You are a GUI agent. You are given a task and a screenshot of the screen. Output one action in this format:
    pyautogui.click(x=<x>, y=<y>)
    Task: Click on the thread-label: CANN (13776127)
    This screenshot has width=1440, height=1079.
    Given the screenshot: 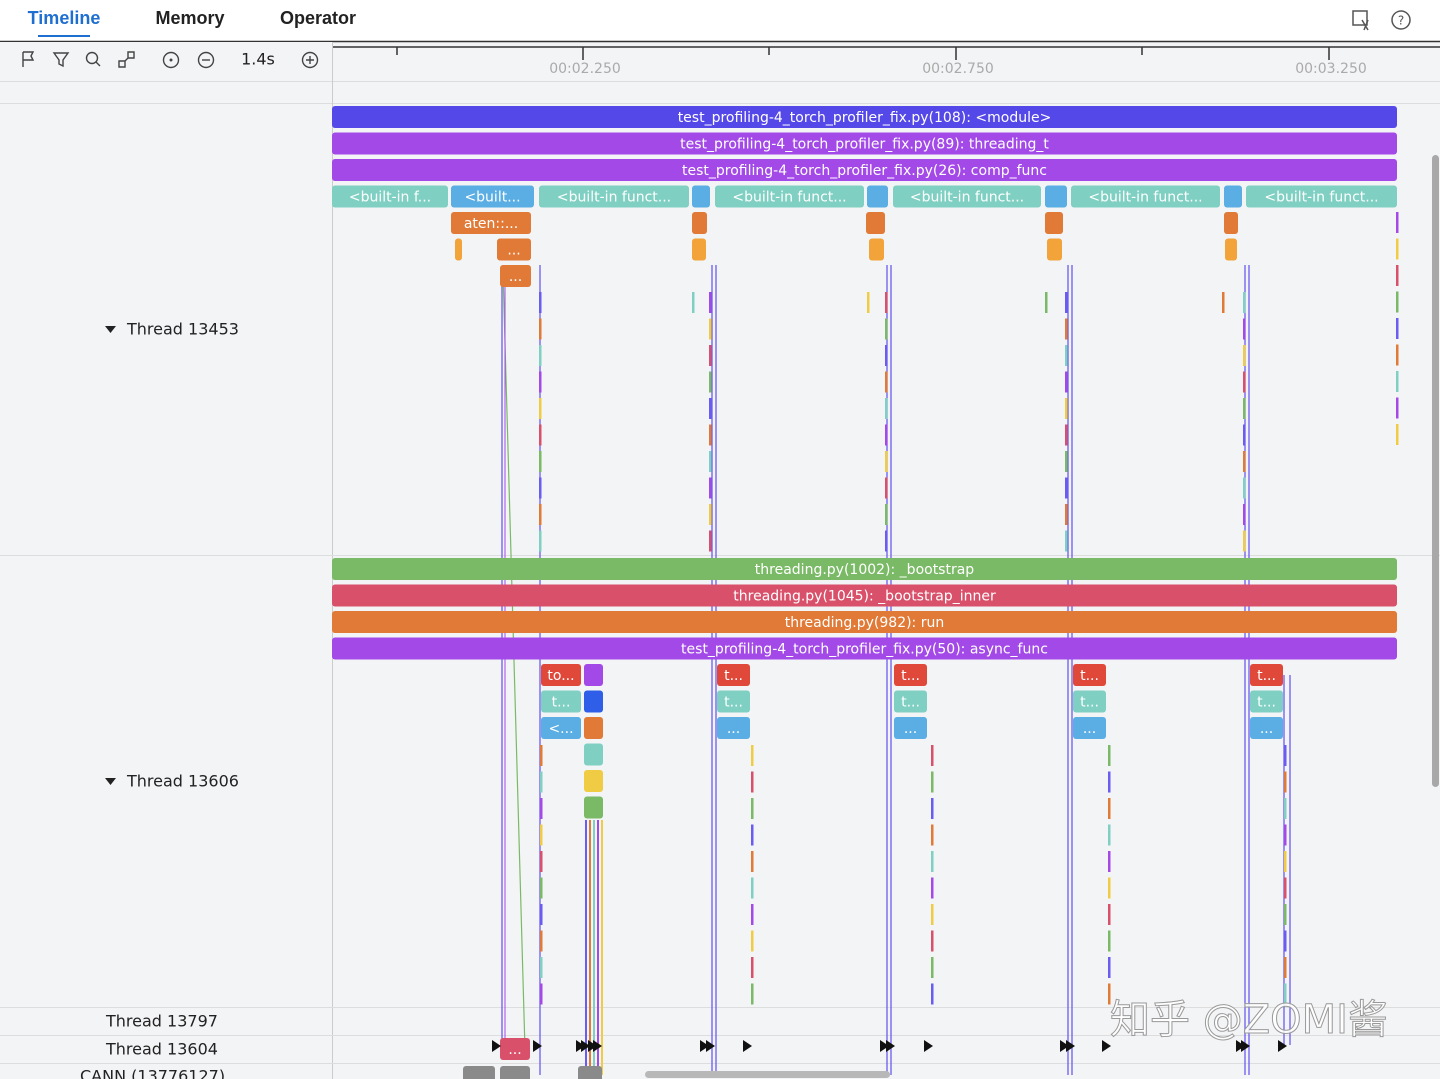 What is the action you would take?
    pyautogui.click(x=152, y=1073)
    